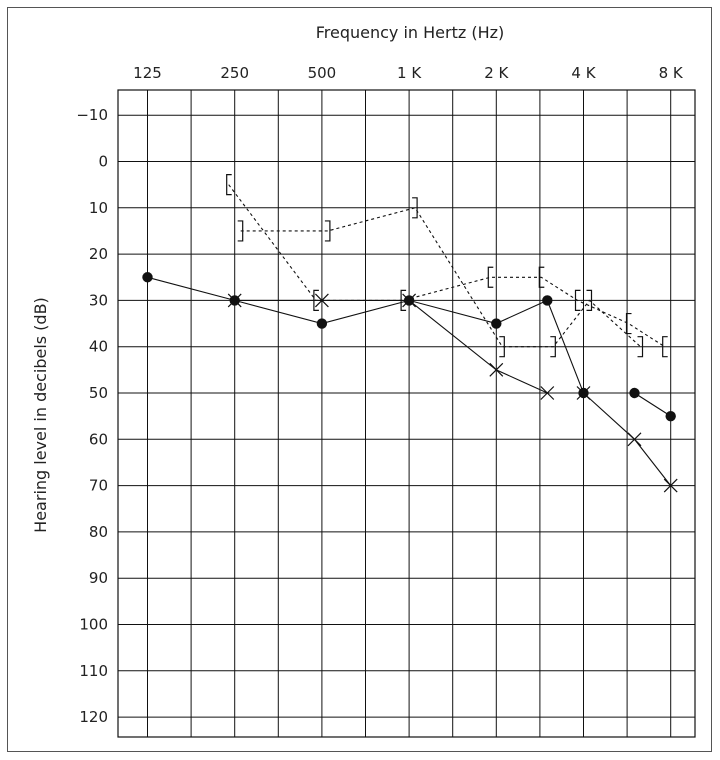 This screenshot has width=720, height=760. What do you see at coordinates (93, 625) in the screenshot?
I see `y-tick-label: 100` at bounding box center [93, 625].